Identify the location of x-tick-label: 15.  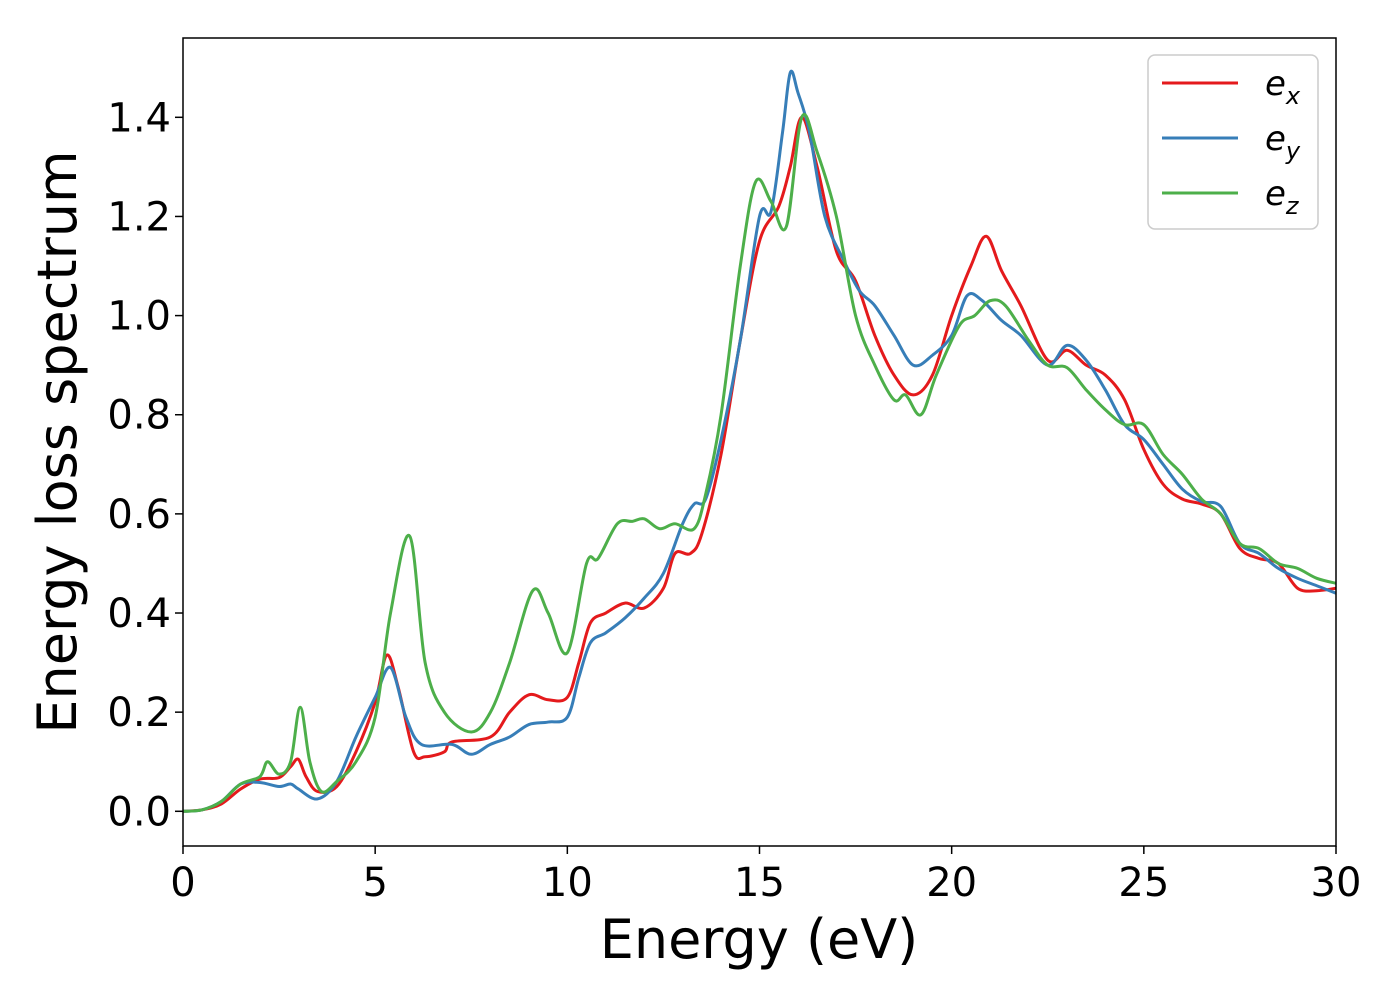
(759, 883).